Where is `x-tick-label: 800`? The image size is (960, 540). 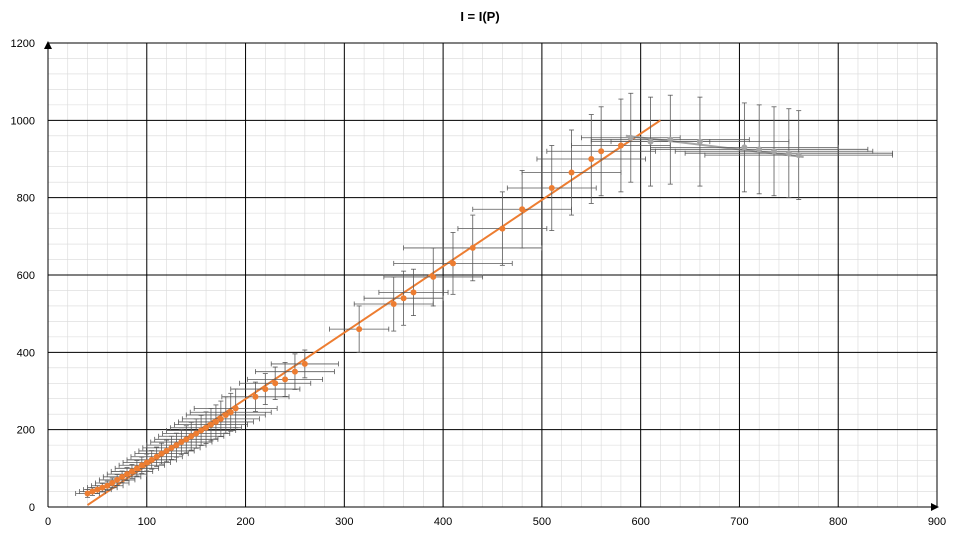
x-tick-label: 800 is located at coordinates (838, 522).